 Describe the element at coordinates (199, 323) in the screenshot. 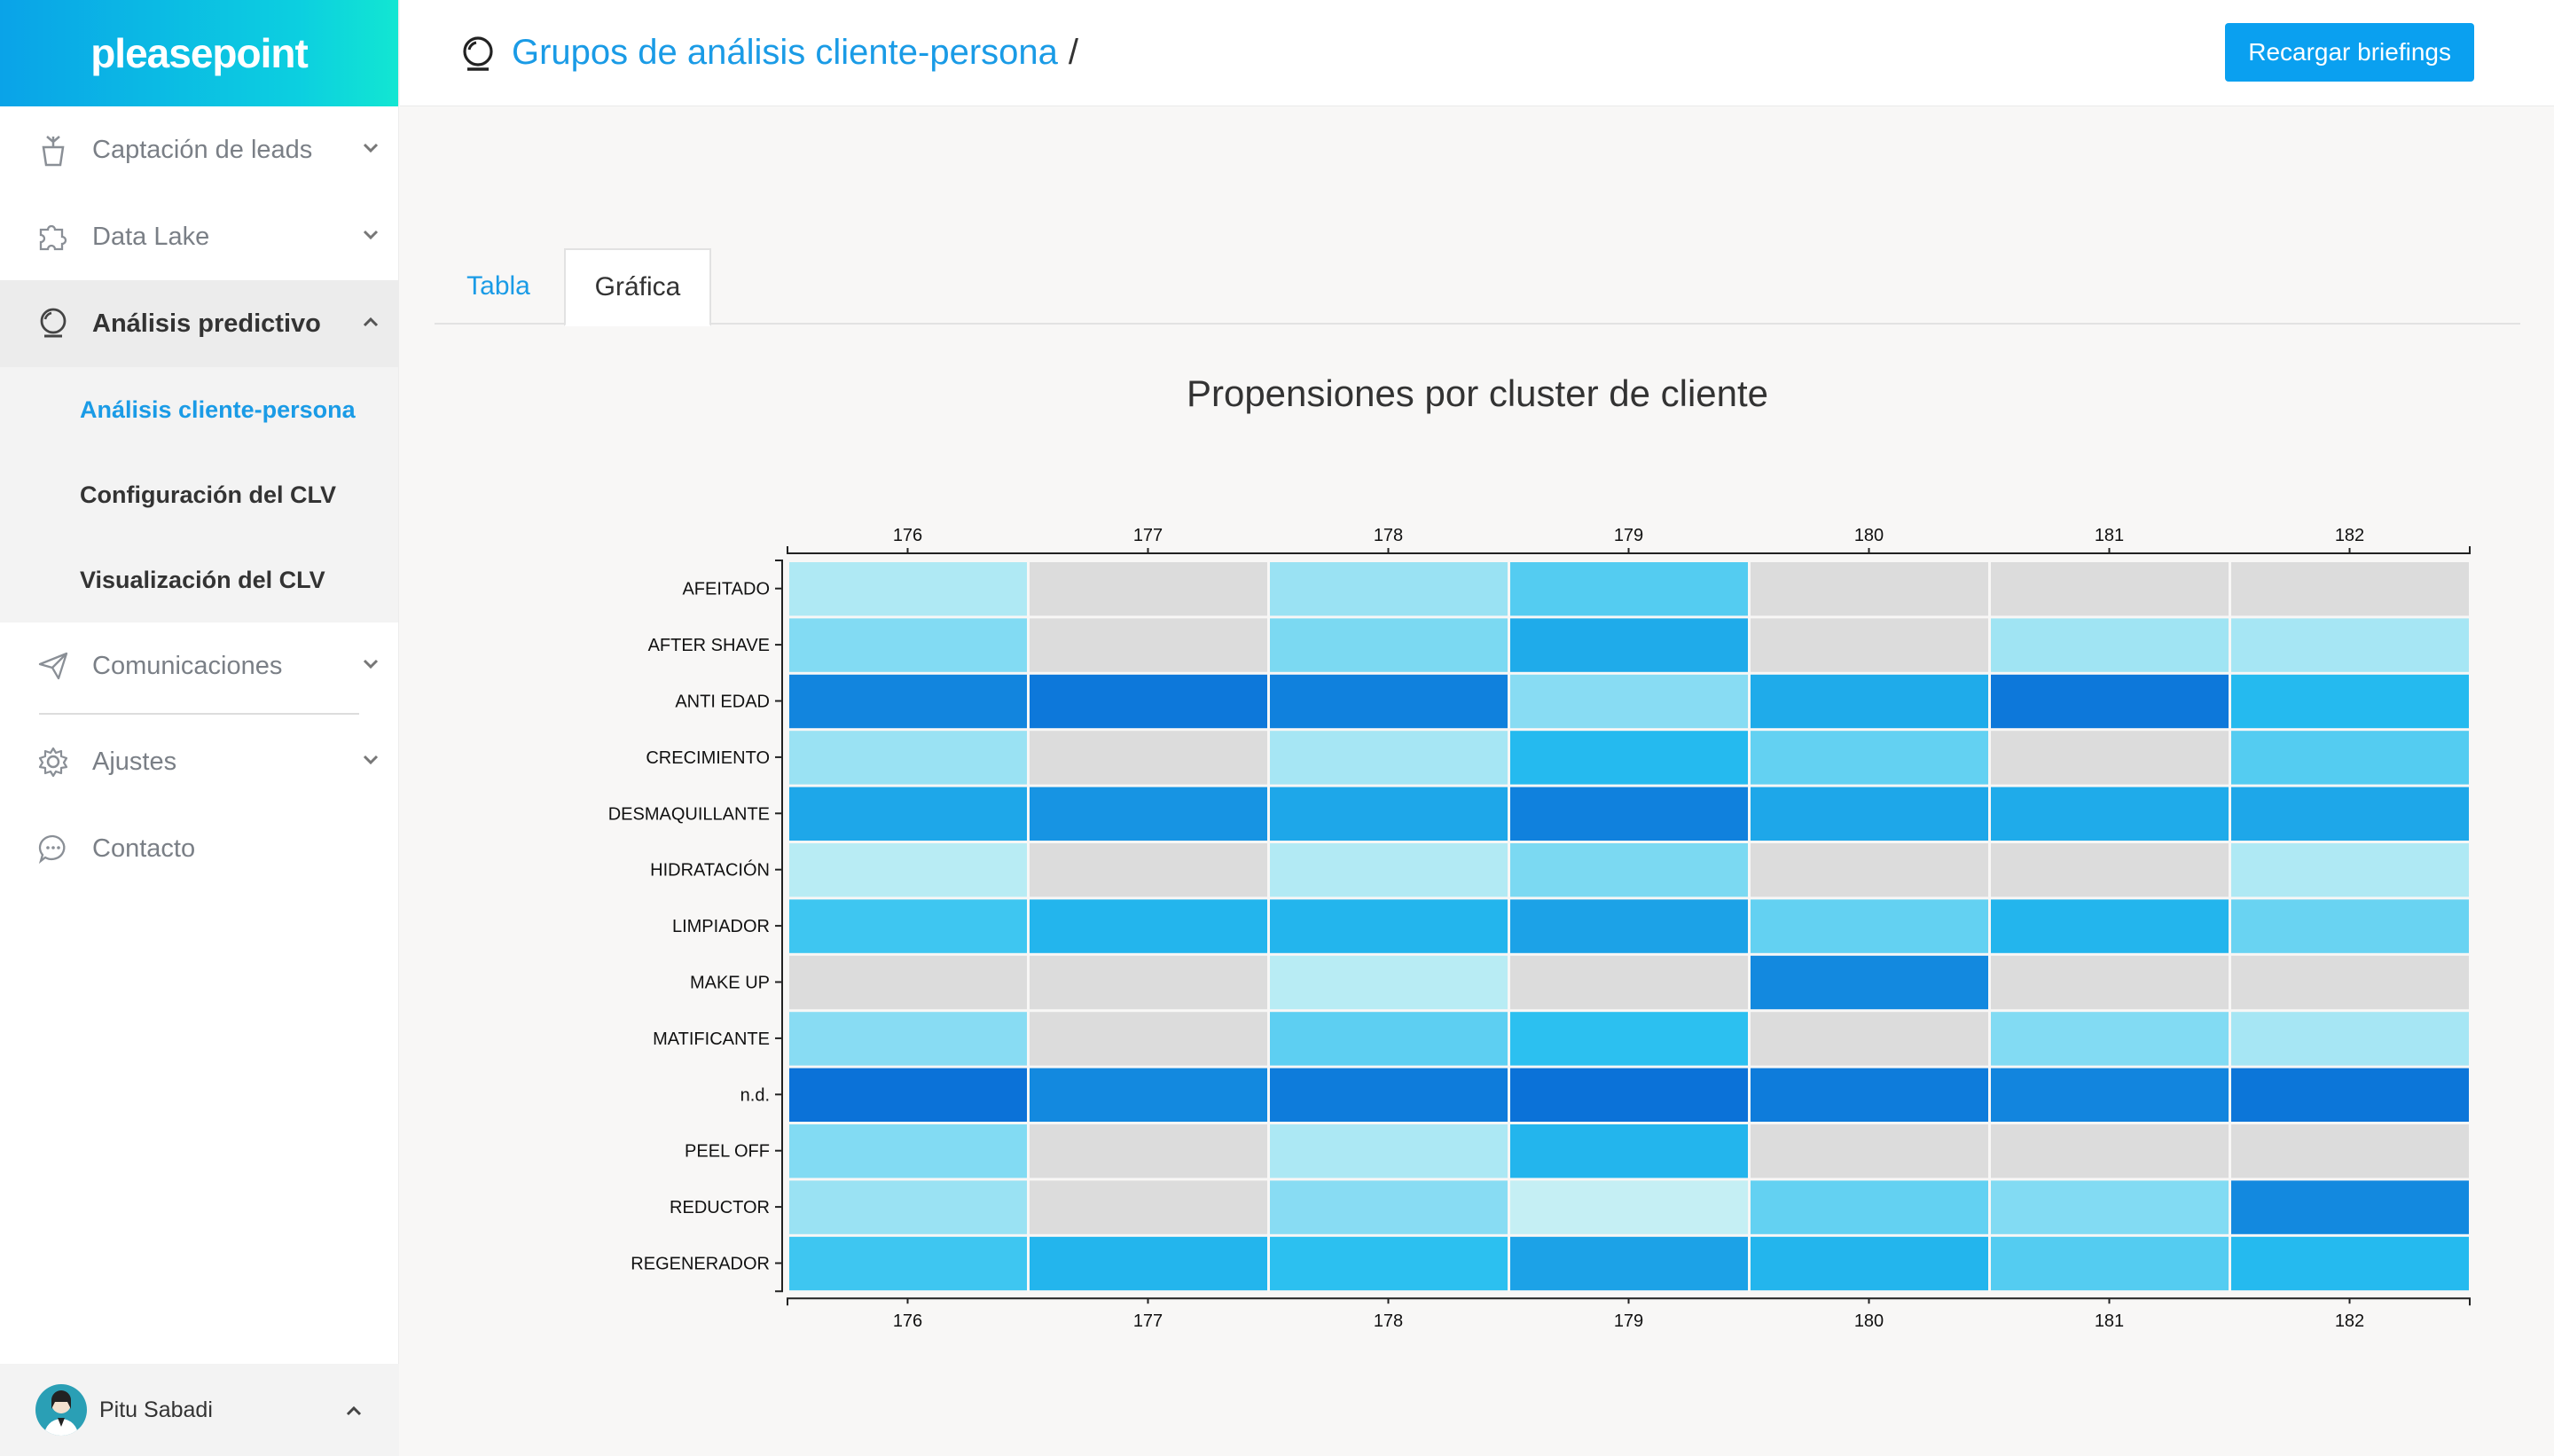

I see `sidebar-item-analisis-predictivo: Análisis predictivo` at that location.